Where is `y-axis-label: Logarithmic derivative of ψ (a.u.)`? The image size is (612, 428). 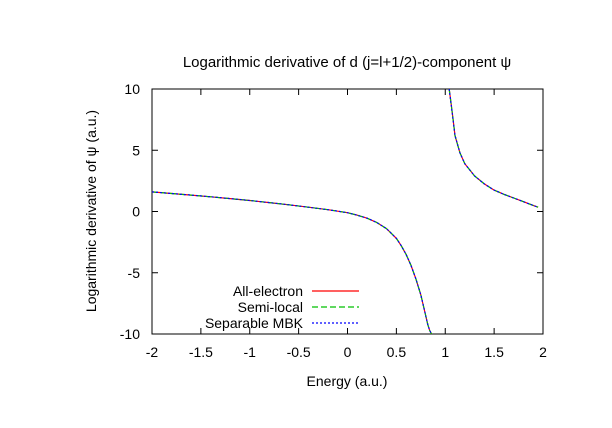
y-axis-label: Logarithmic derivative of ψ (a.u.) is located at coordinates (91, 211).